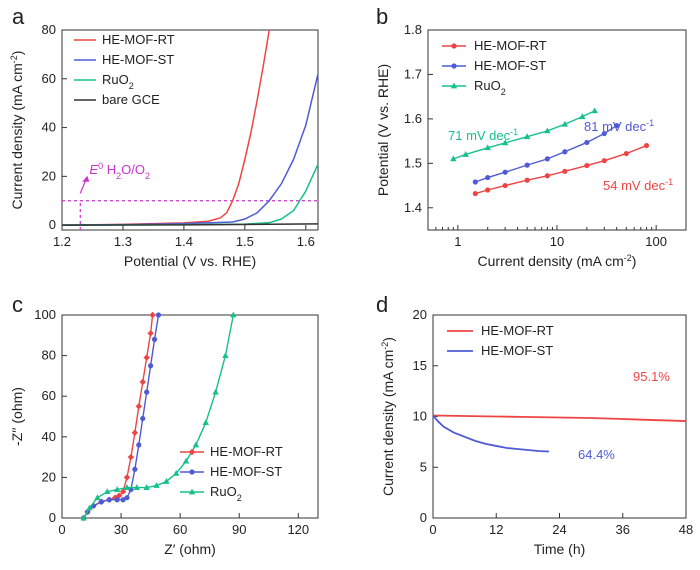 The width and height of the screenshot is (700, 570). Describe the element at coordinates (420, 416) in the screenshot. I see `y-tick-label: 10` at that location.